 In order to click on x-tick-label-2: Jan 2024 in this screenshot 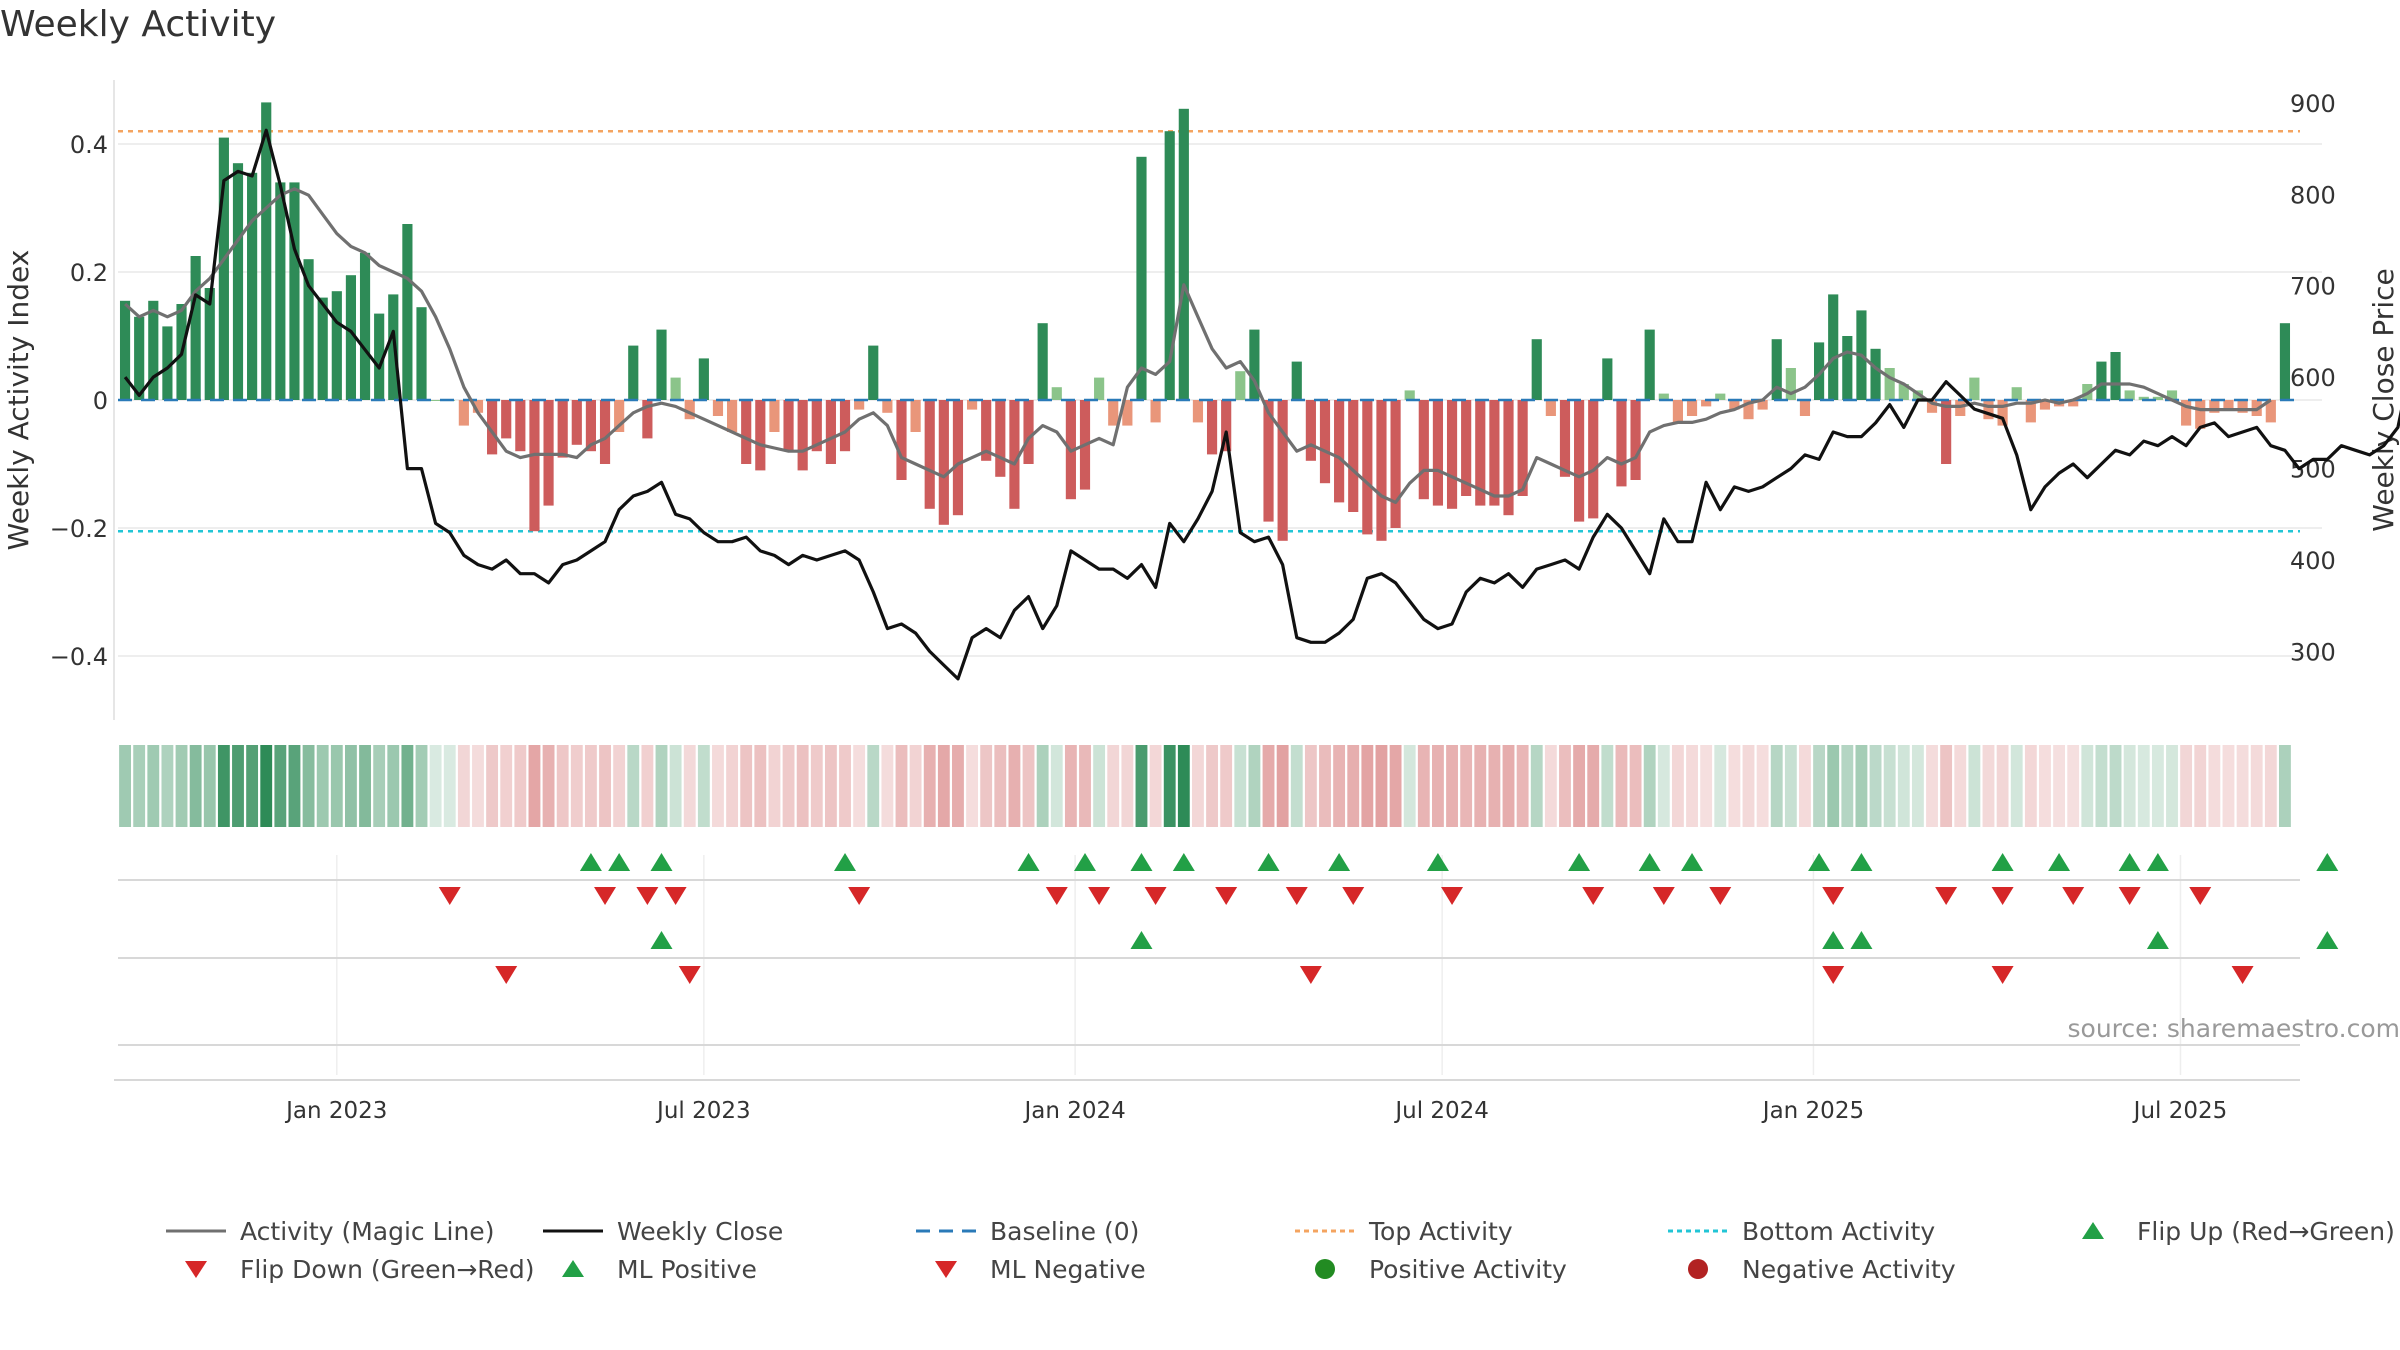, I will do `click(1073, 1111)`.